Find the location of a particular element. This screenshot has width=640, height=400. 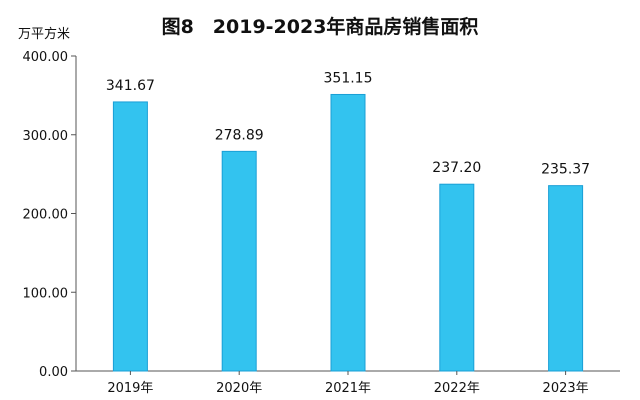

y-ticks: 0.00 100.00 200.00 300.00 400.00 is located at coordinates (49, 215).